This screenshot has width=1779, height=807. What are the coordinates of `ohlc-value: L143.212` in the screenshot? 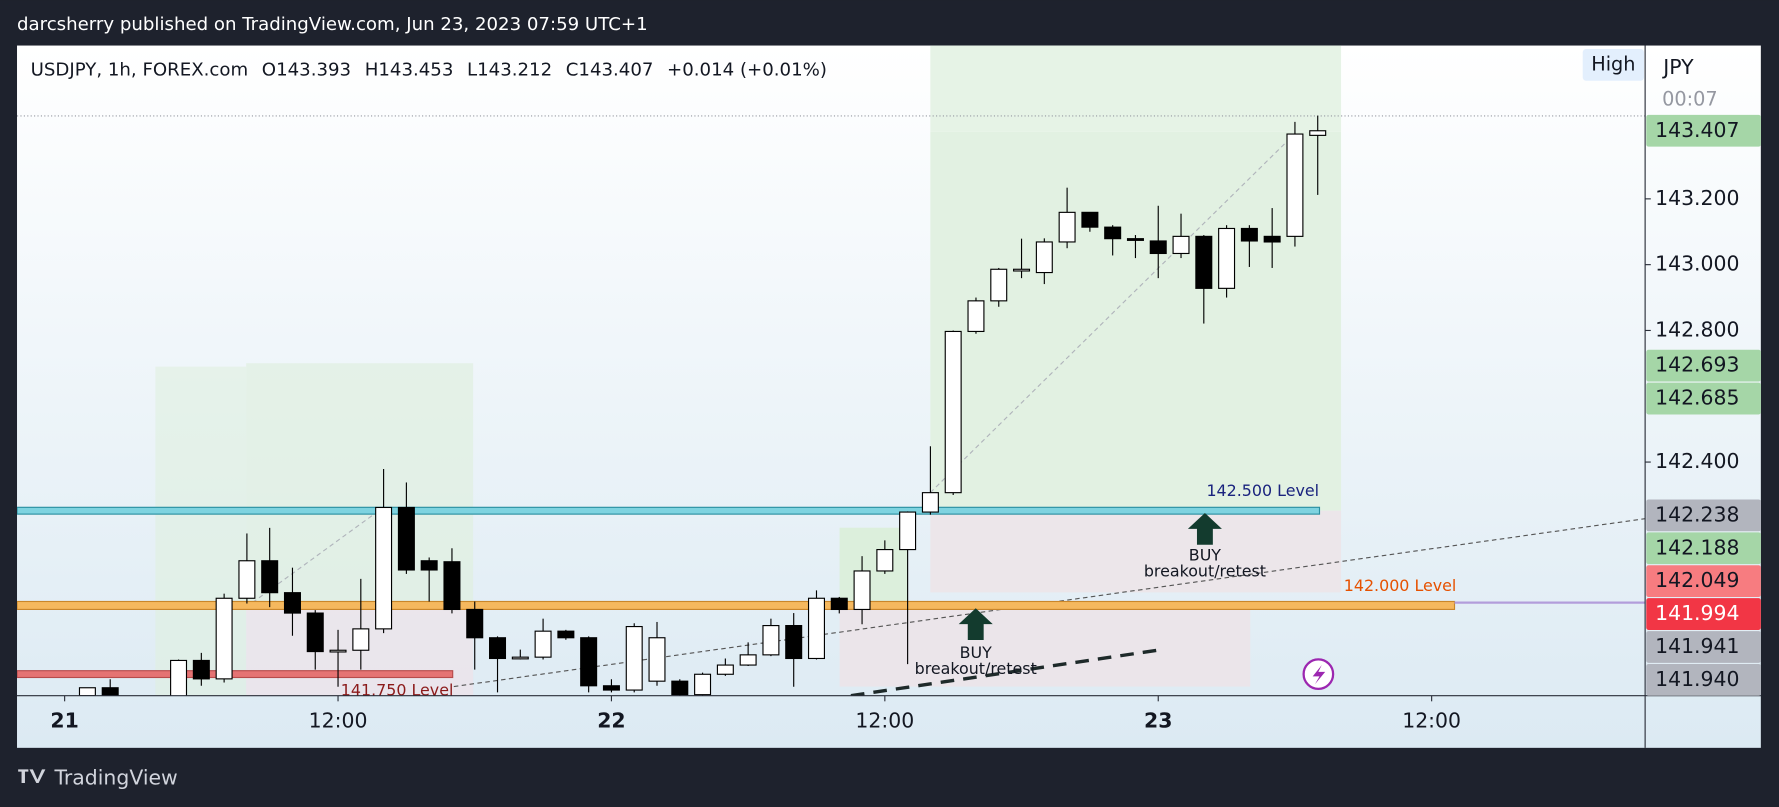 It's located at (509, 70).